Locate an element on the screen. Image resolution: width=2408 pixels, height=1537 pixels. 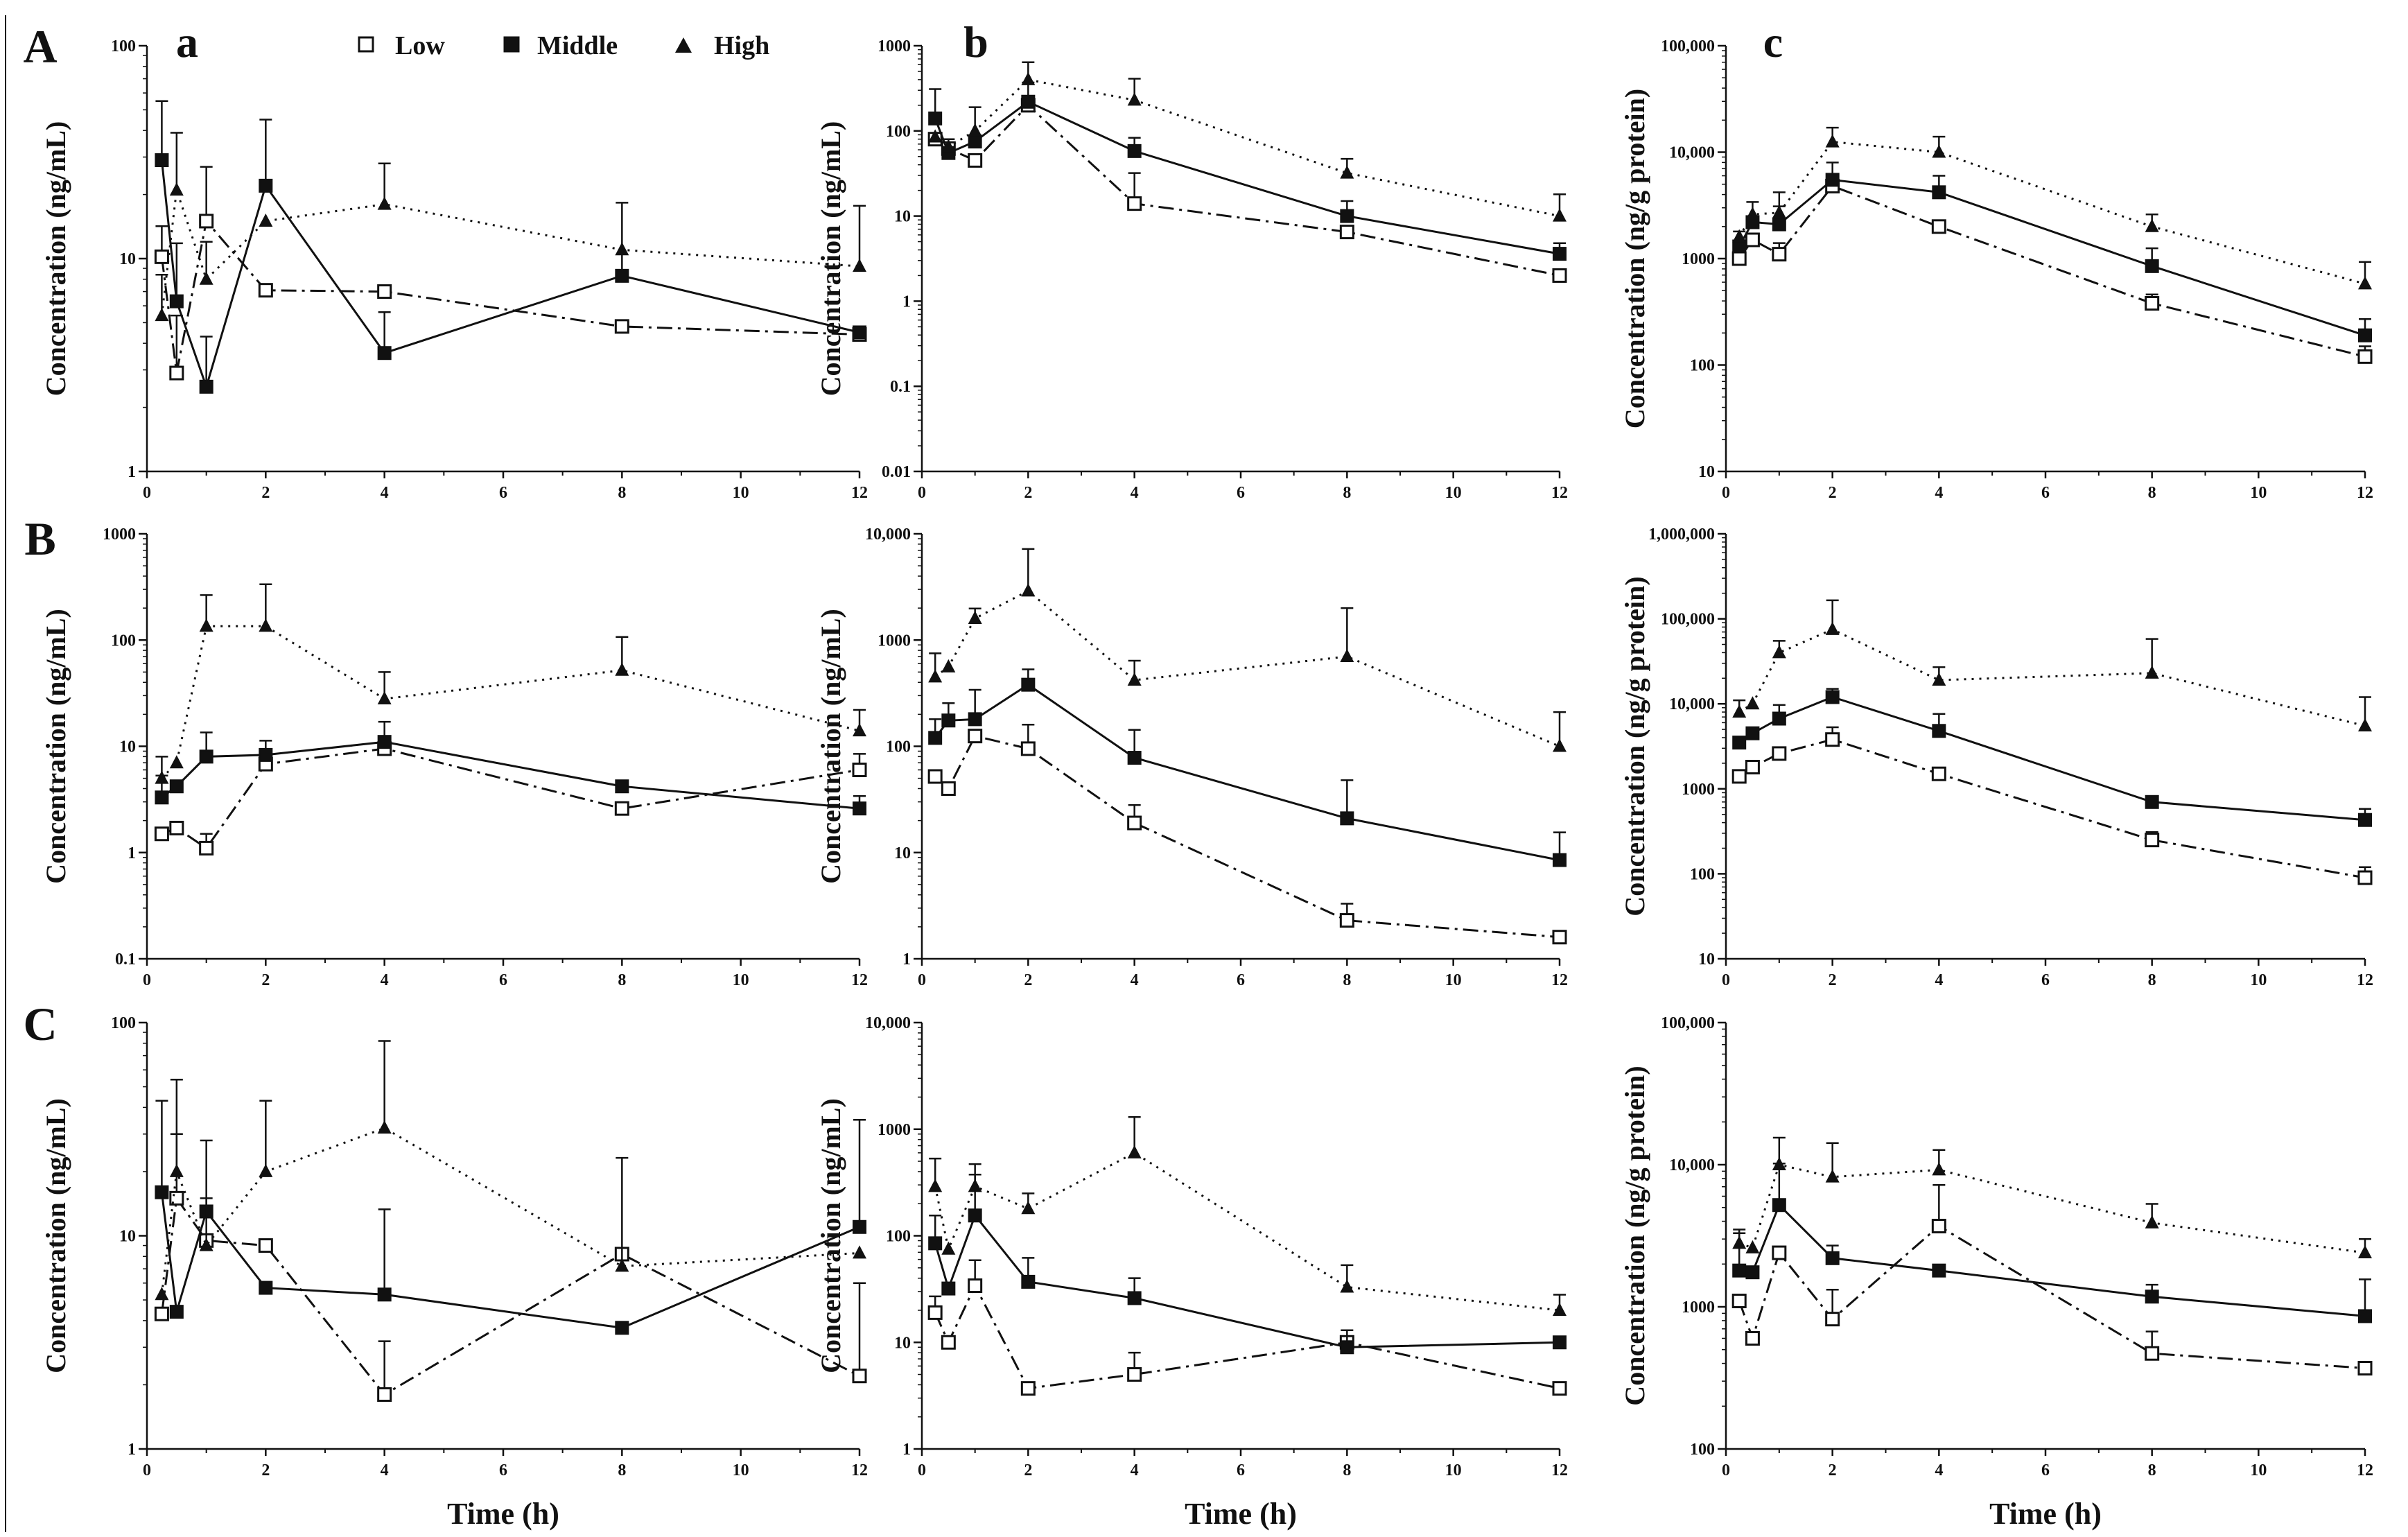
panel-Ca-series-middle is located at coordinates (510, 1217).